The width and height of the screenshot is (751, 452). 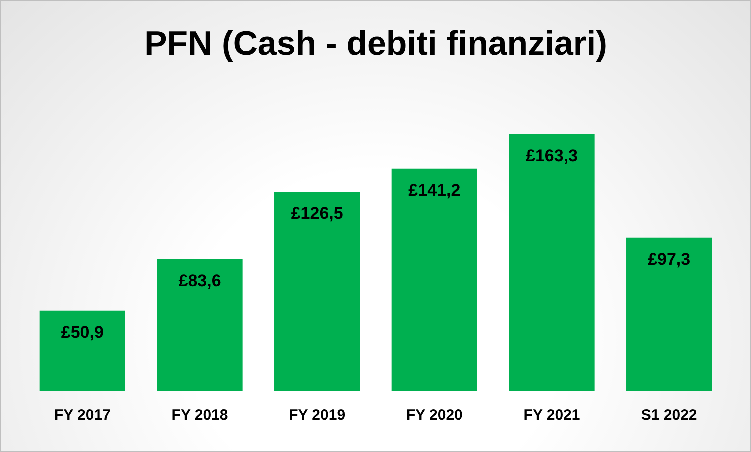 What do you see at coordinates (669, 260) in the screenshot?
I see `data-label: £97,3` at bounding box center [669, 260].